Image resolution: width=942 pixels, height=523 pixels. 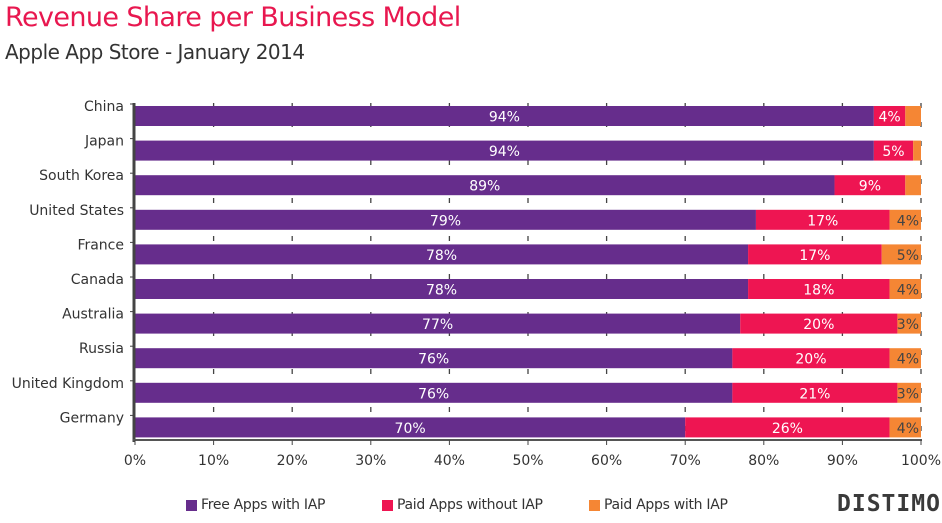 I want to click on category-label: United Kingdom, so click(x=68, y=384).